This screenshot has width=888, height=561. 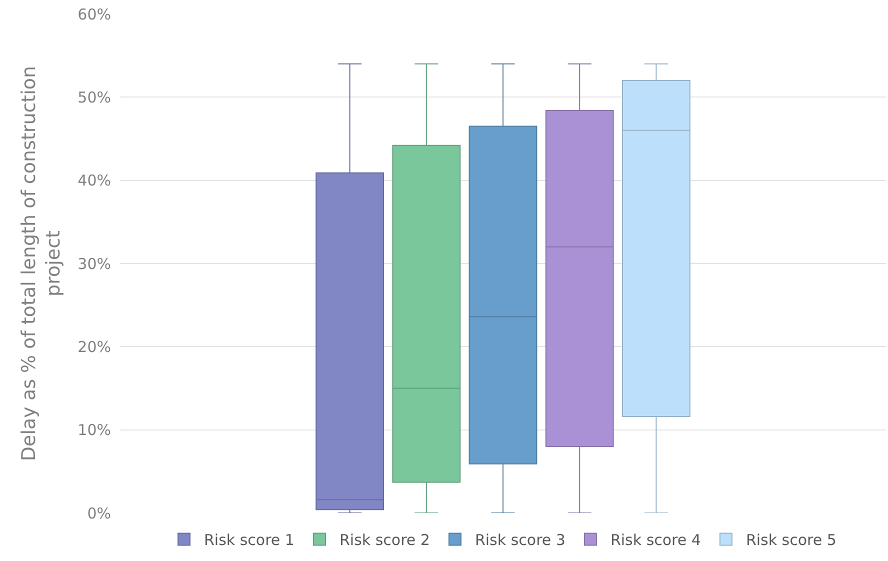 I want to click on y-tick-label: 10%, so click(x=94, y=430).